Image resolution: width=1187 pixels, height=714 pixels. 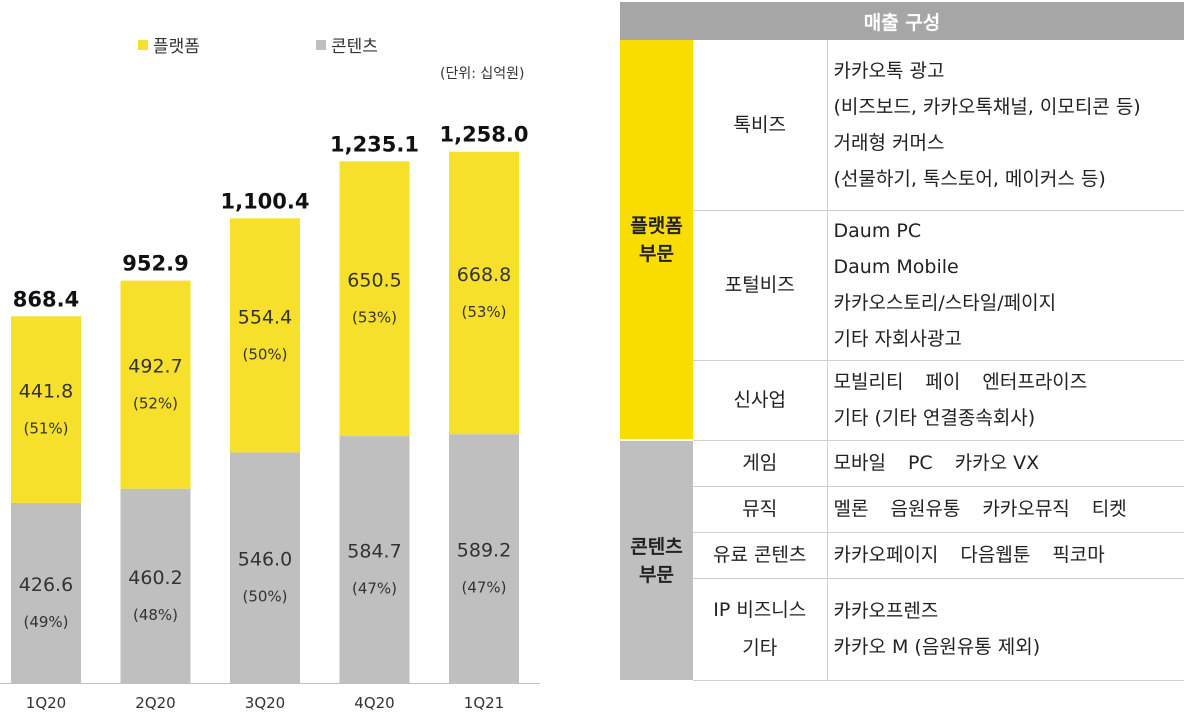 I want to click on table-row: 유료 콘텐츠 카카오페이지 다음웹툰 픽코마, so click(x=902, y=555).